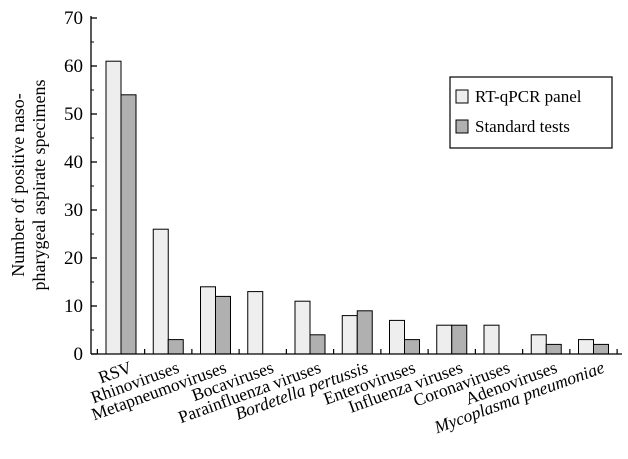  What do you see at coordinates (349, 335) in the screenshot?
I see `bar-rt-qpcr-bordetella-pertussis` at bounding box center [349, 335].